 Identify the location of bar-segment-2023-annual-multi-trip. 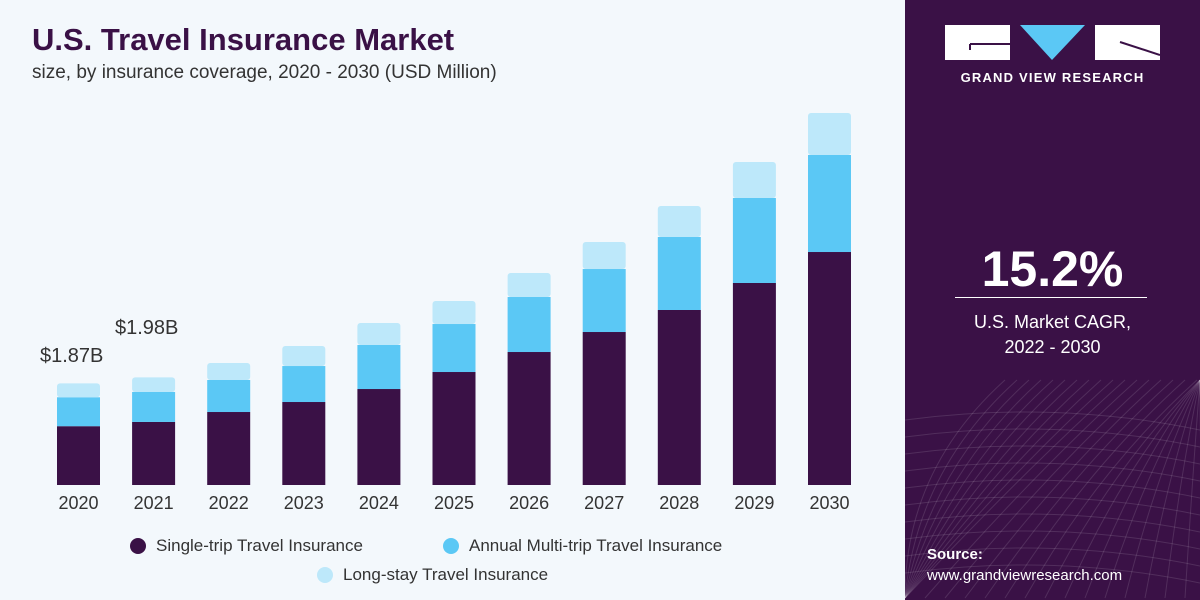
(304, 384).